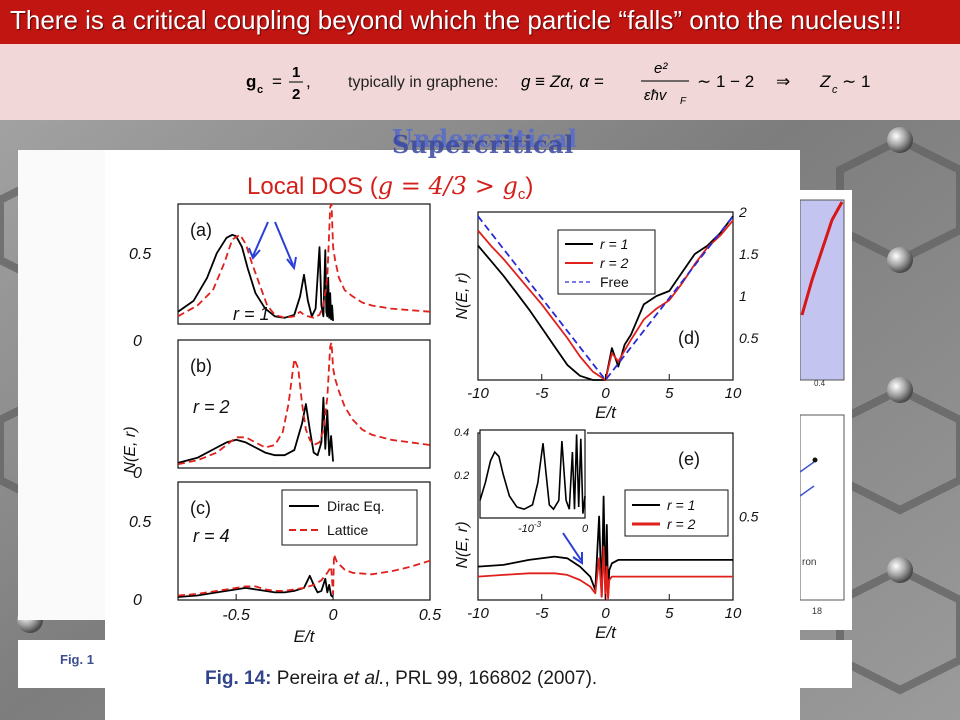 This screenshot has width=960, height=720. What do you see at coordinates (137, 341) in the screenshot?
I see `panel-a-ytick-0: 0` at bounding box center [137, 341].